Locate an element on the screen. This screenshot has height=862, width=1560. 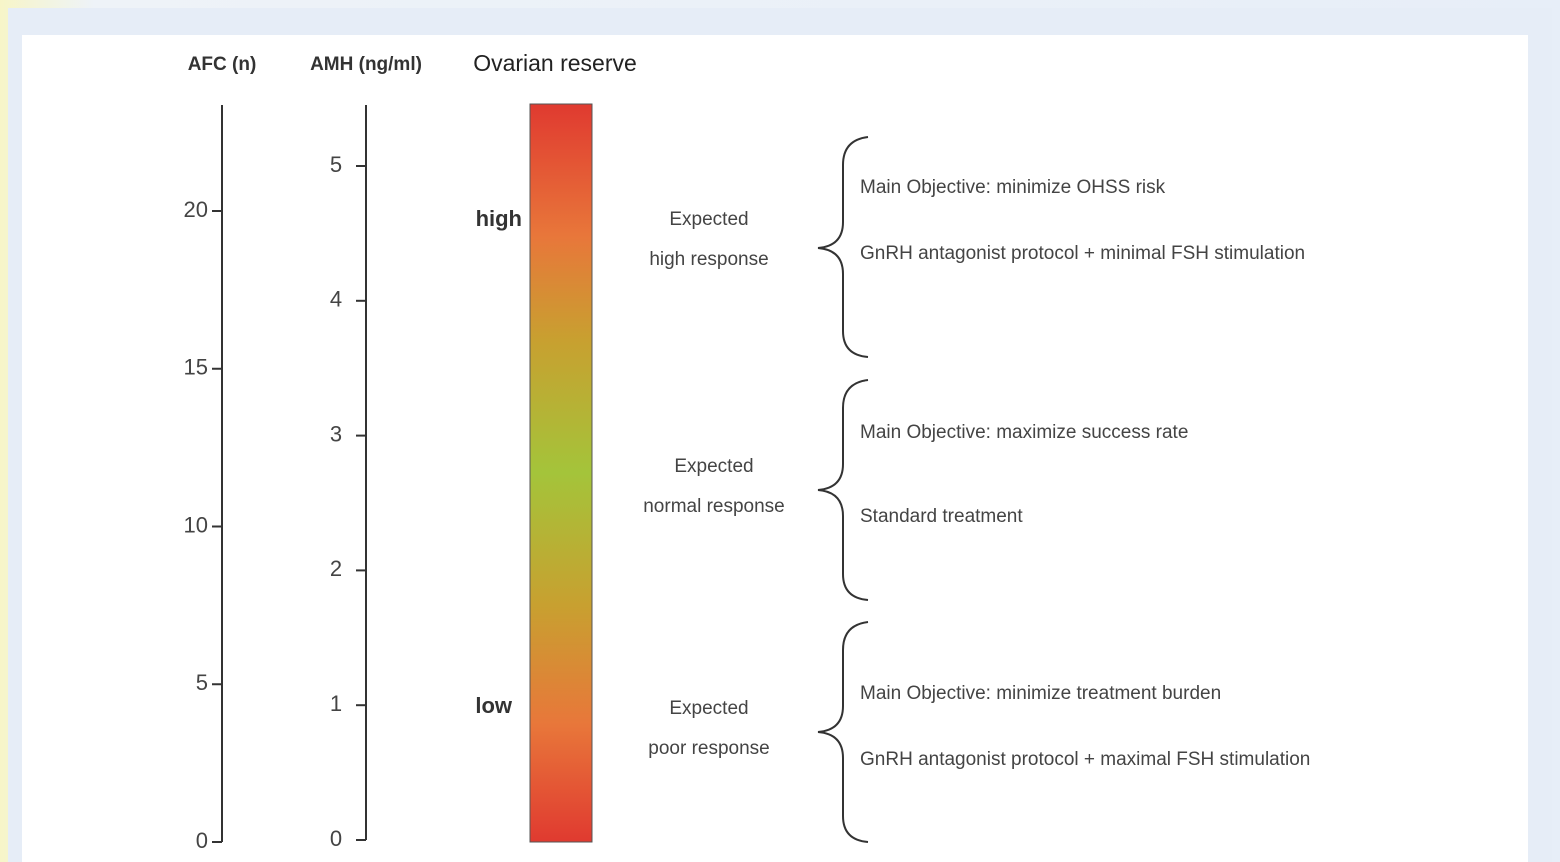
afc-header: AFC (n) is located at coordinates (222, 64).